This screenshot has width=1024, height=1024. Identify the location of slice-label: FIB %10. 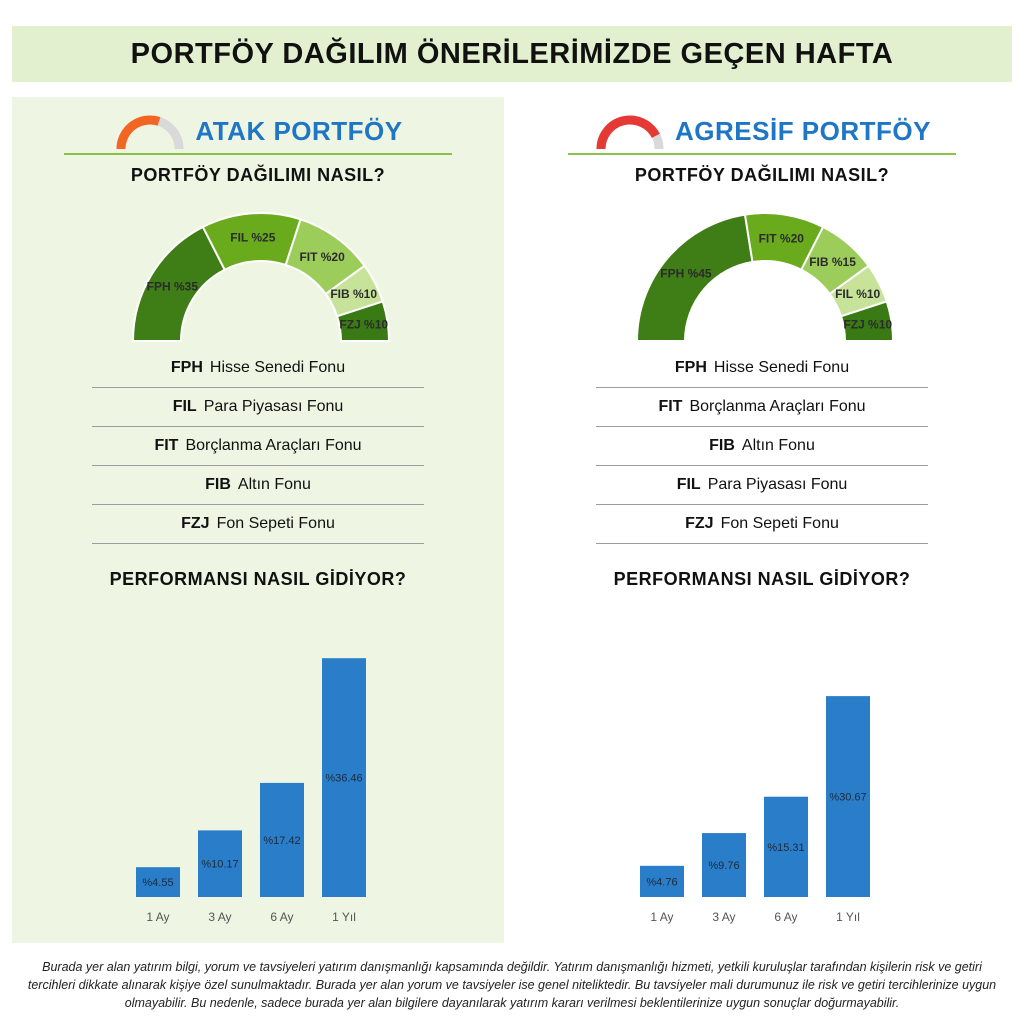
(353, 294).